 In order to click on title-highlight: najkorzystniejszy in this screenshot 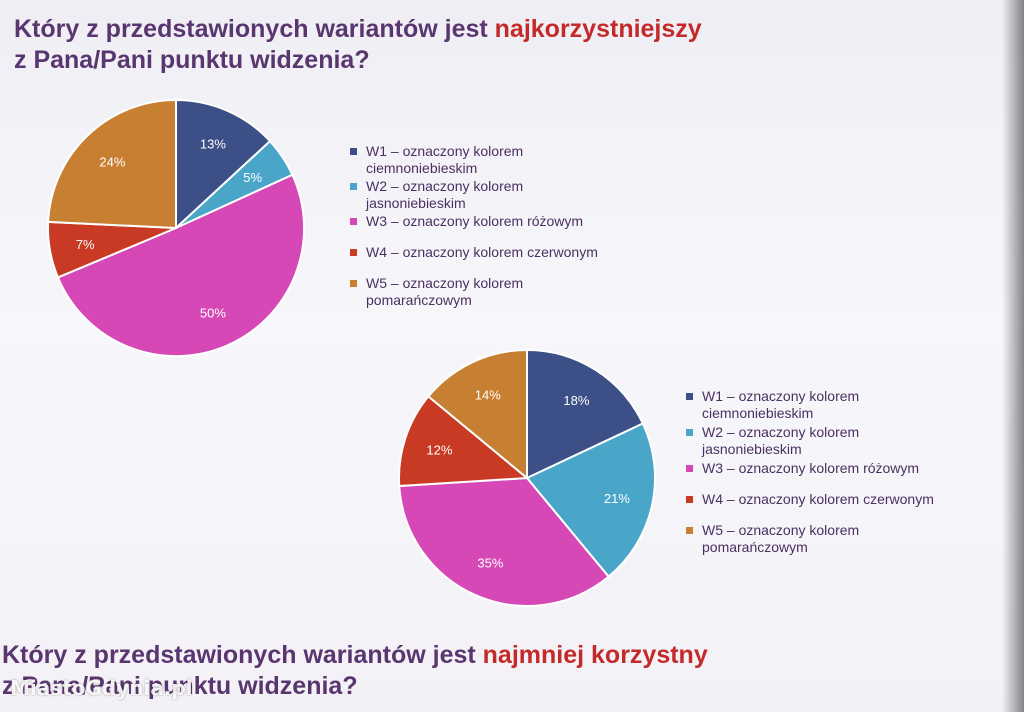, I will do `click(598, 29)`.